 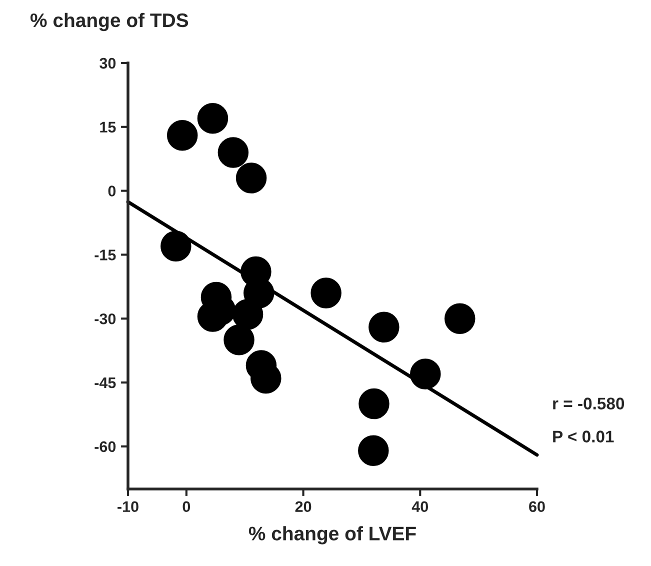 What do you see at coordinates (108, 127) in the screenshot?
I see `y-tick-label: 15` at bounding box center [108, 127].